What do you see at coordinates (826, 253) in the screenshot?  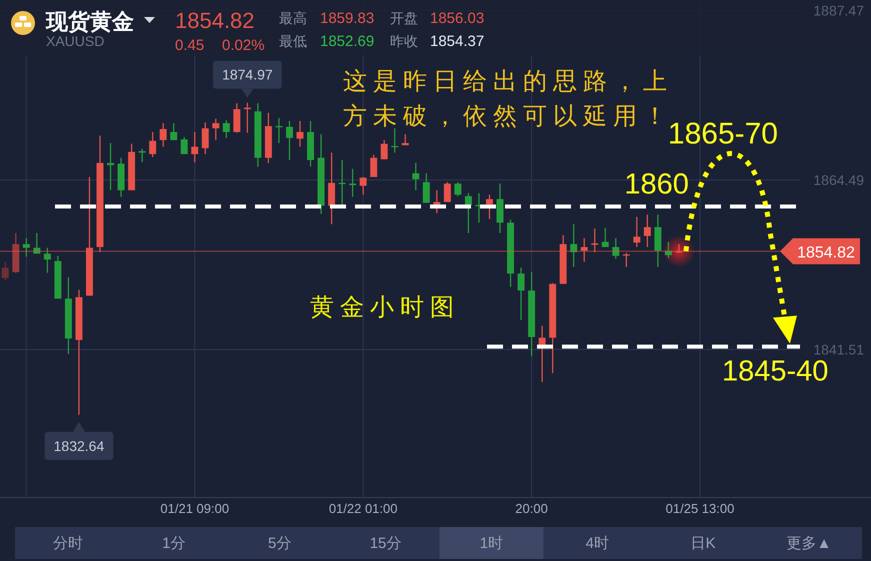 I see `ref-line-label: 1854.82` at bounding box center [826, 253].